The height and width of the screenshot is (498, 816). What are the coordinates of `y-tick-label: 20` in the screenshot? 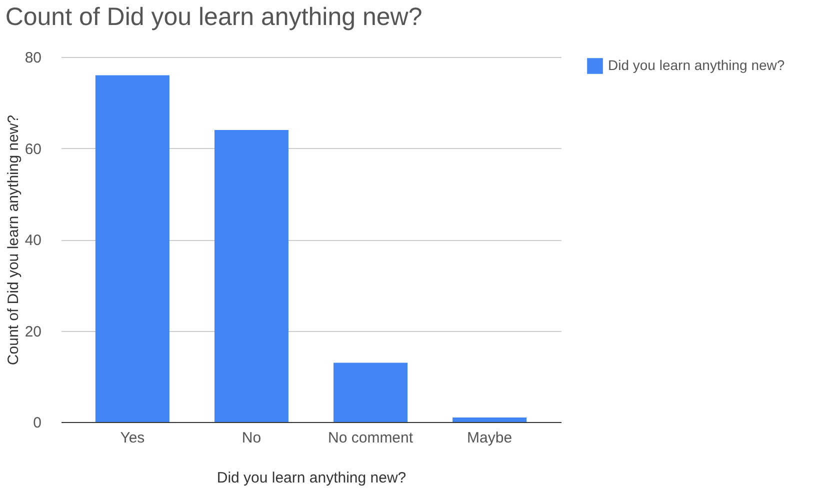 It's located at (33, 331).